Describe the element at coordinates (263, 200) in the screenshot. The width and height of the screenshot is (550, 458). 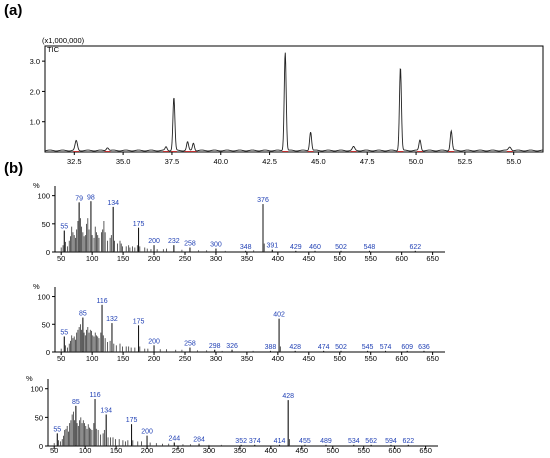
I see `spectrum-1-peak-label: 376` at that location.